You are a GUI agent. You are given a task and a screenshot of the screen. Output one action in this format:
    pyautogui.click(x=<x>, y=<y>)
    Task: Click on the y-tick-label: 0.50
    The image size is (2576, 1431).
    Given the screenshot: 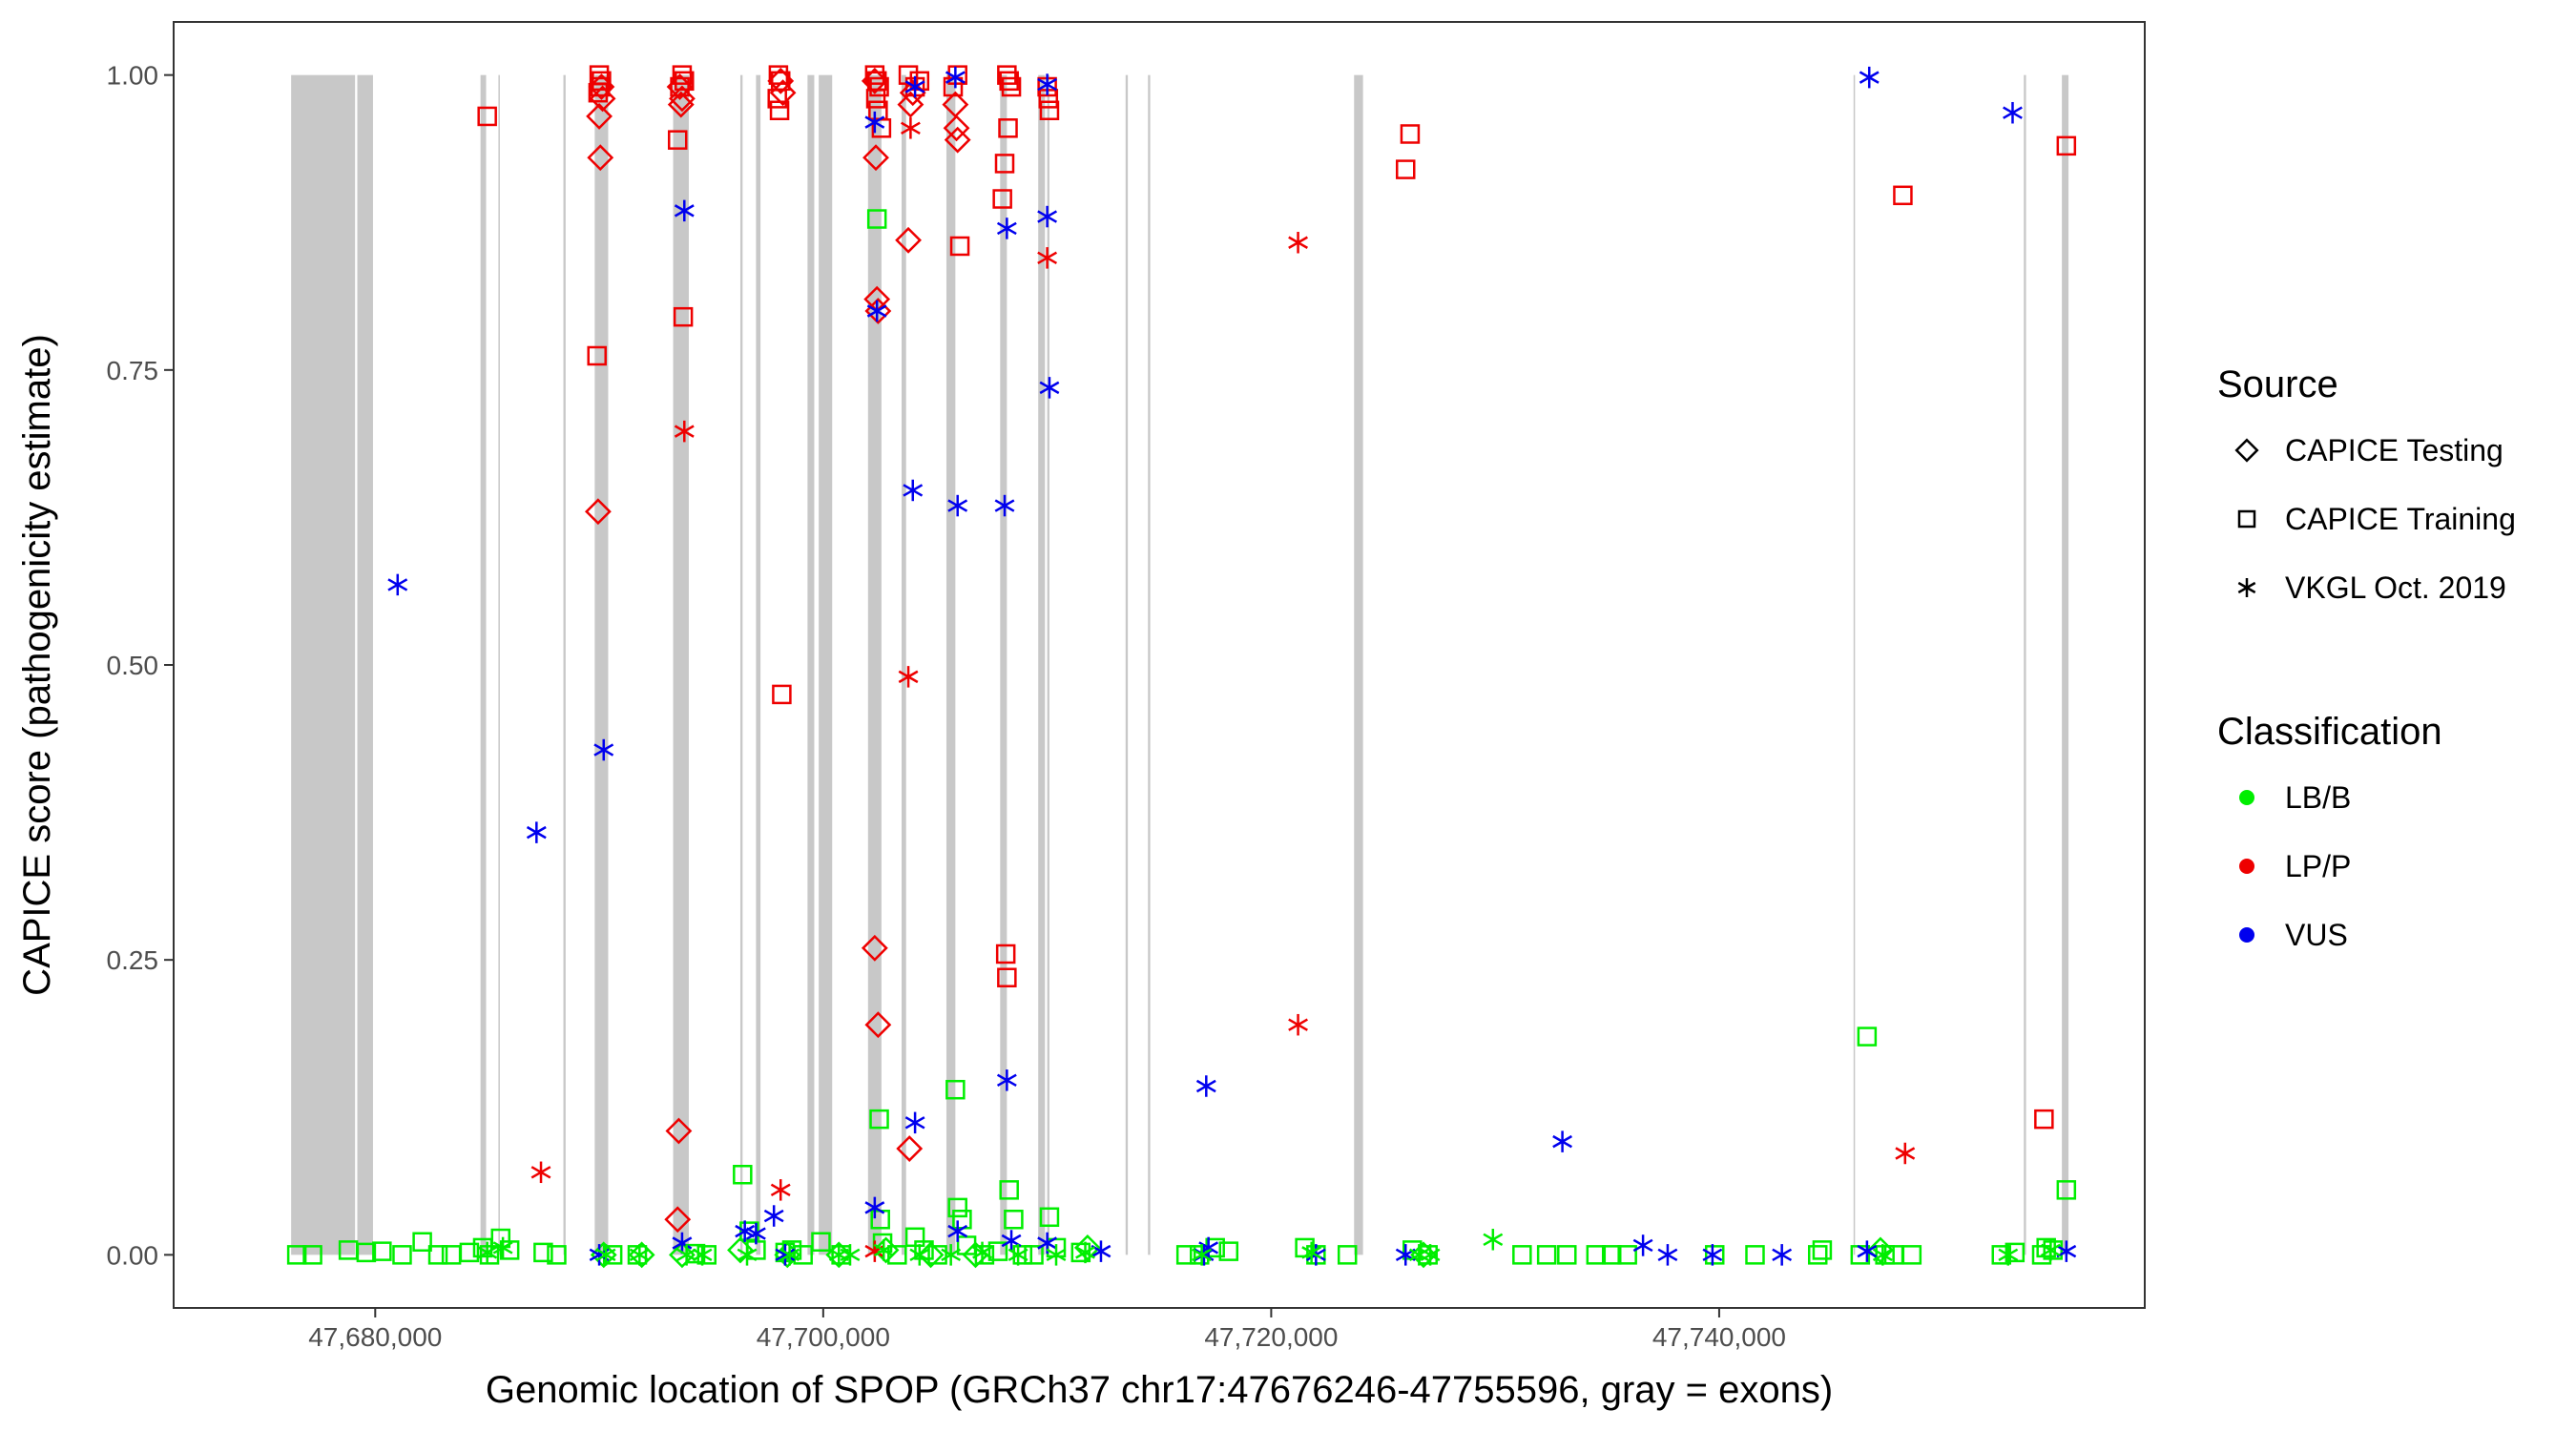 What is the action you would take?
    pyautogui.click(x=133, y=665)
    